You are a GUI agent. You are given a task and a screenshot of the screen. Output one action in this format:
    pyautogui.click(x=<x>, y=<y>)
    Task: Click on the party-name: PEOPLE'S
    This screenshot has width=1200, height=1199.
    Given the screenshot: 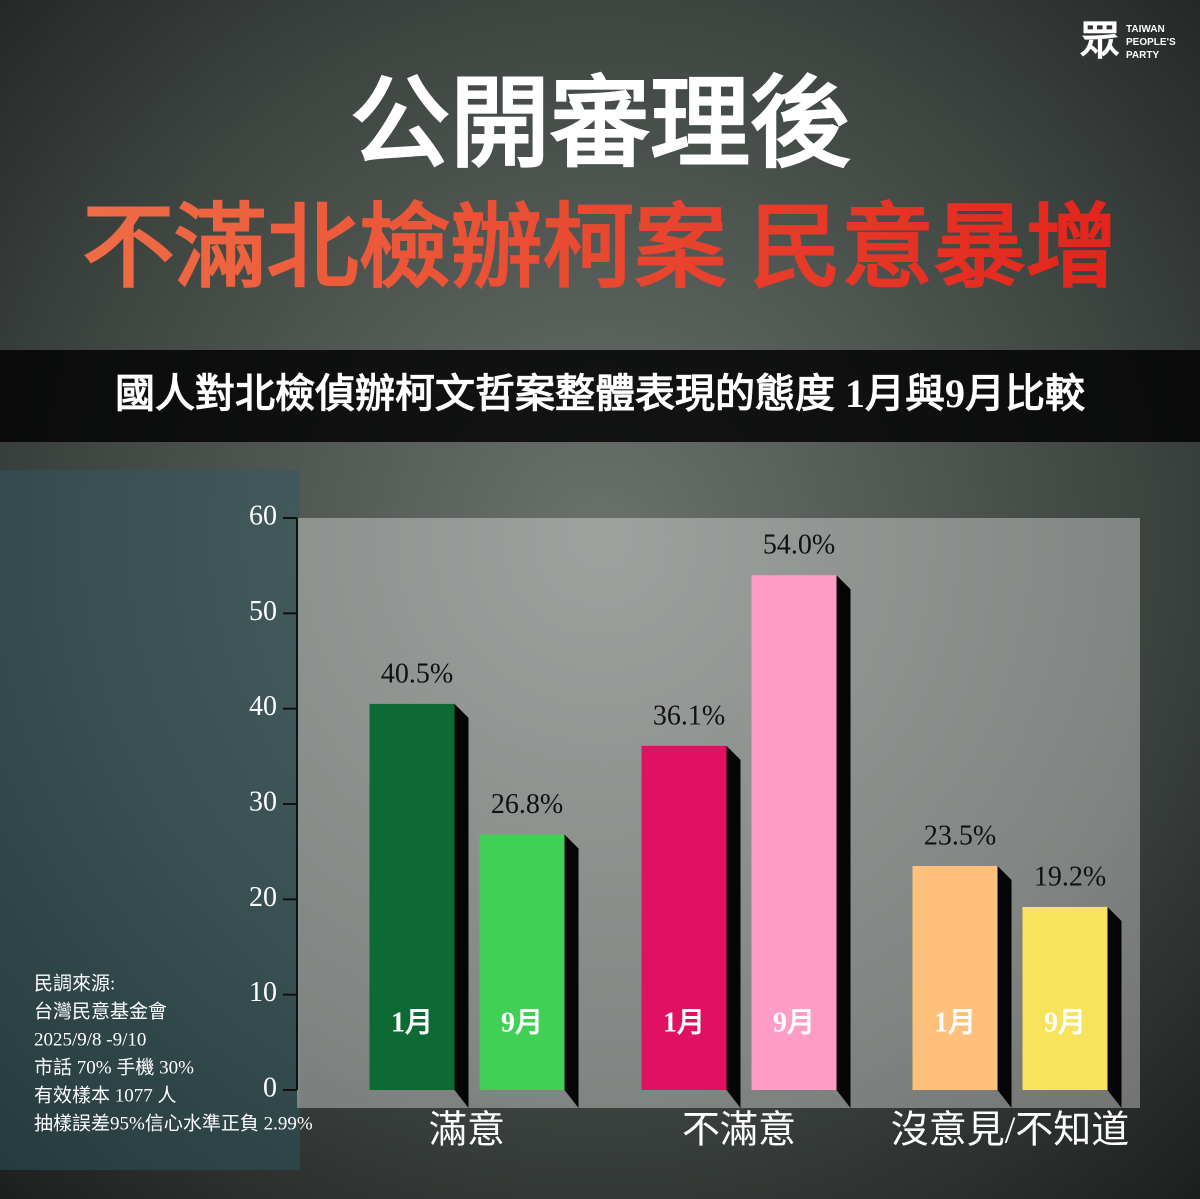 What is the action you would take?
    pyautogui.click(x=1151, y=42)
    